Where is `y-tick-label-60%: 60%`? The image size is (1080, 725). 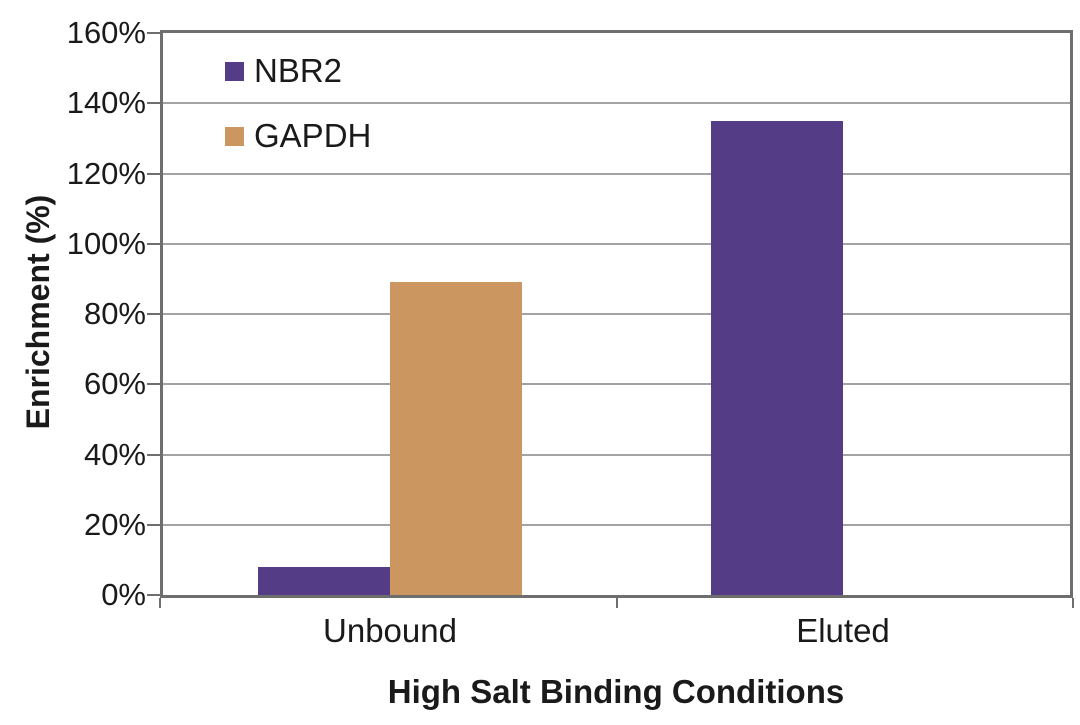
y-tick-label-60%: 60% is located at coordinates (114, 384).